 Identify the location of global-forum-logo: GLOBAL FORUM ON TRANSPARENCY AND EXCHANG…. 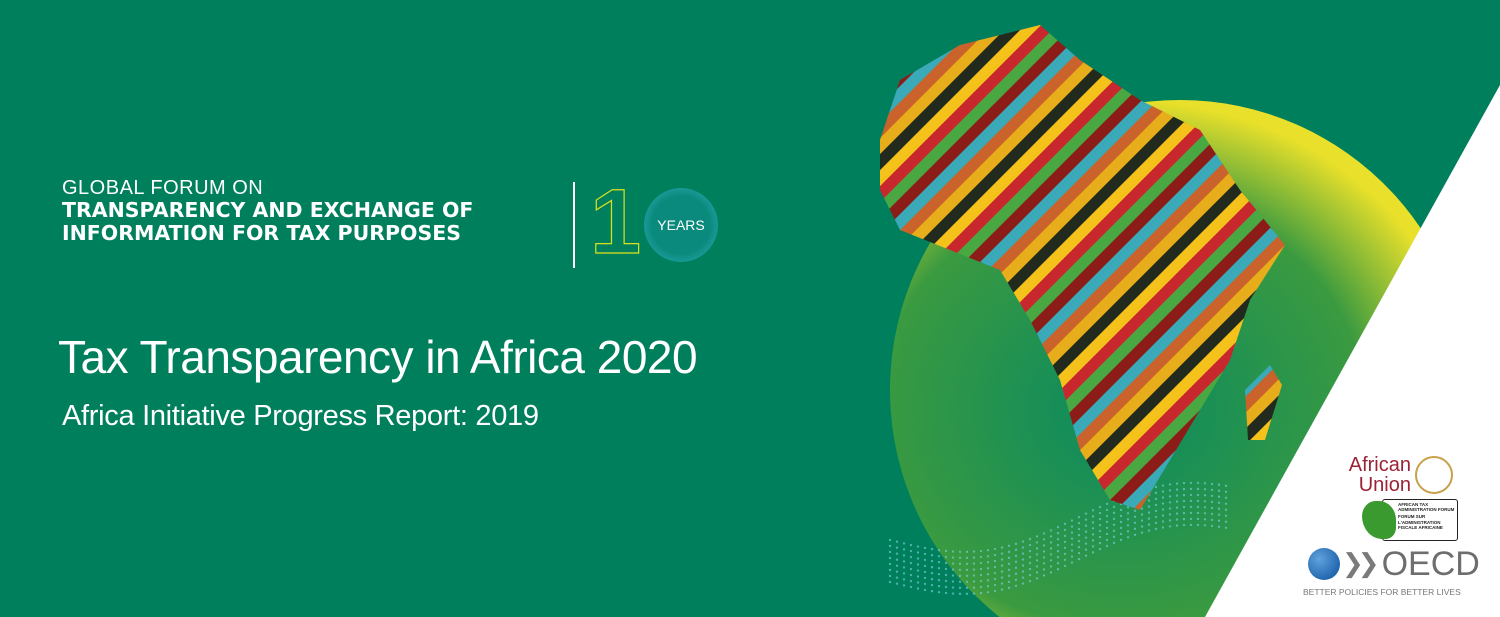
(267, 210).